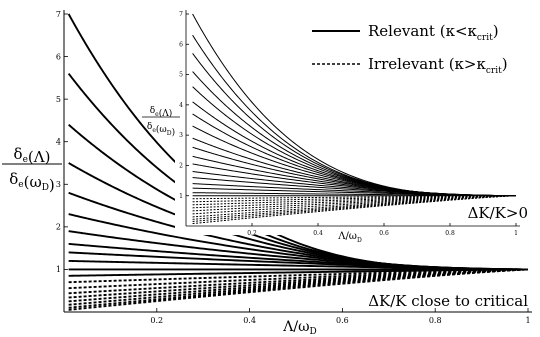 The image size is (540, 337). What do you see at coordinates (161, 130) in the screenshot?
I see `inset-y-label-denominator: δe(ωD)` at bounding box center [161, 130].